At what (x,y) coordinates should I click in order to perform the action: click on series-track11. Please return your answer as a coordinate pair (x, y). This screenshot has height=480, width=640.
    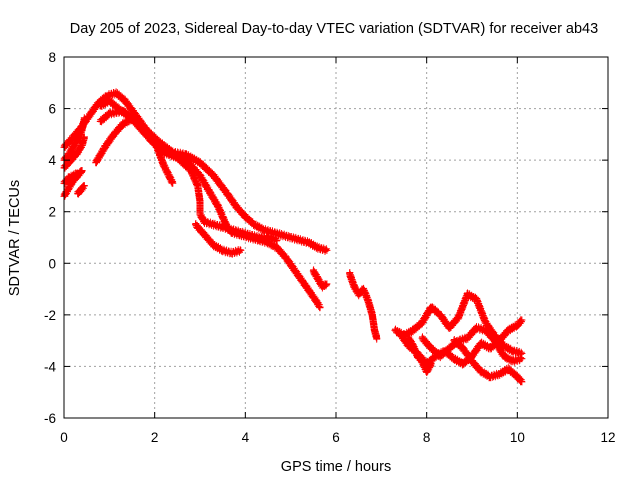
    Looking at the image, I should click on (320, 279).